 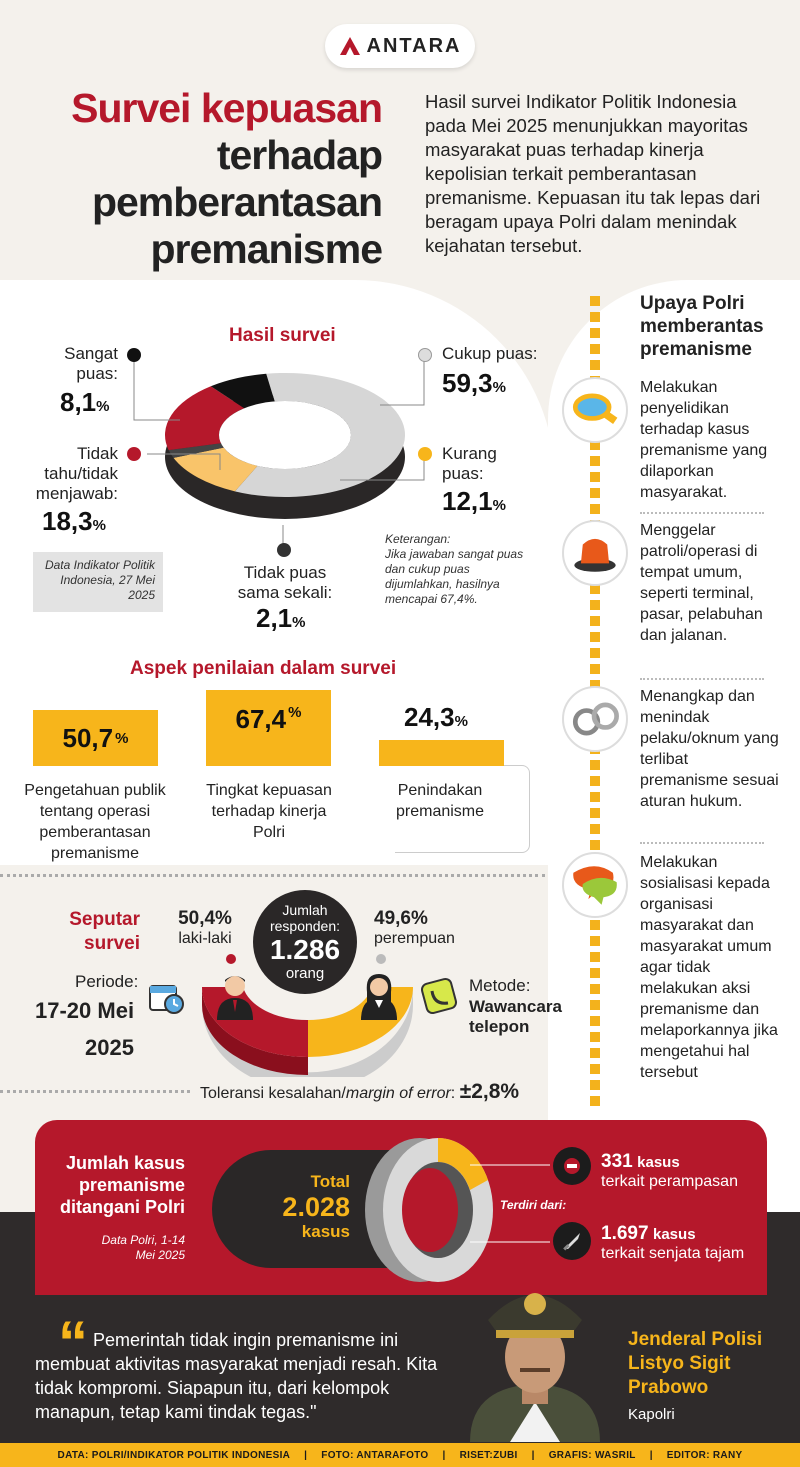 I want to click on periode-value-2: 2025, so click(x=109, y=1047).